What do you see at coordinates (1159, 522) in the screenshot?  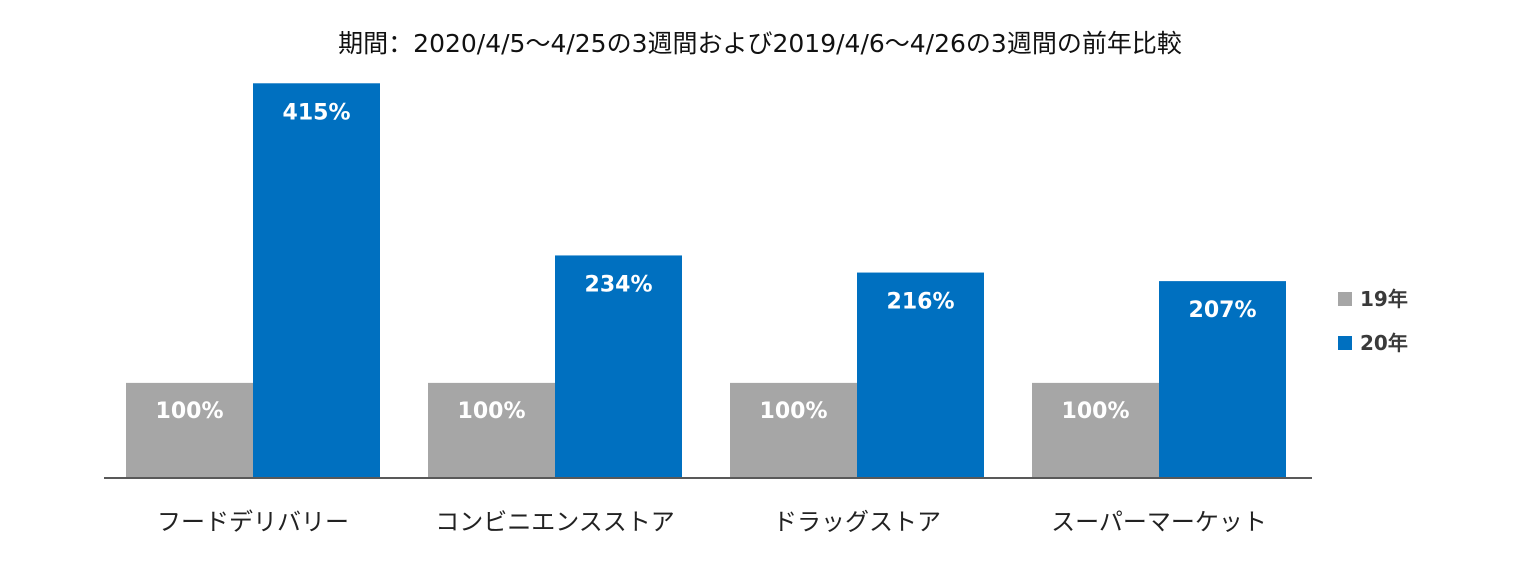 I see `category-label: スーパーマーケット` at bounding box center [1159, 522].